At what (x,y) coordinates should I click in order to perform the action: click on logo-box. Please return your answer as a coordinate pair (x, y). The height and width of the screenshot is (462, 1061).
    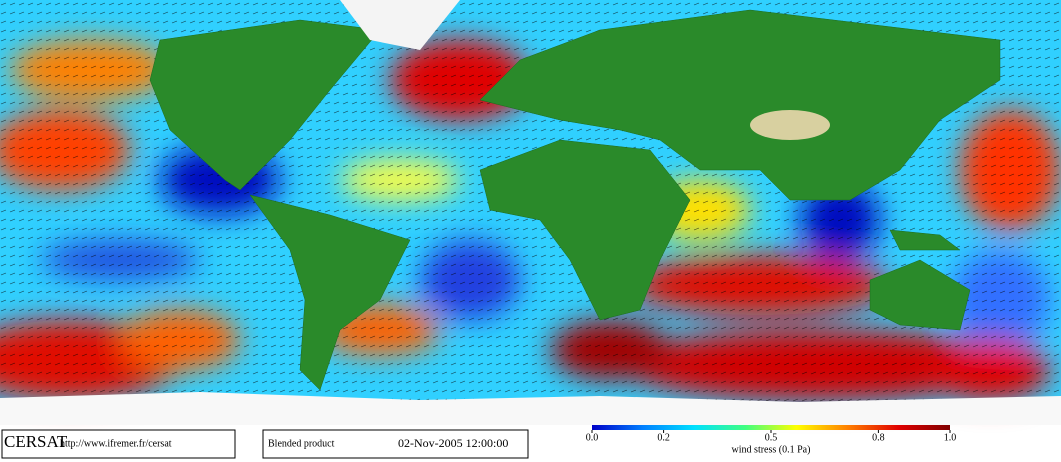
    Looking at the image, I should click on (118, 444).